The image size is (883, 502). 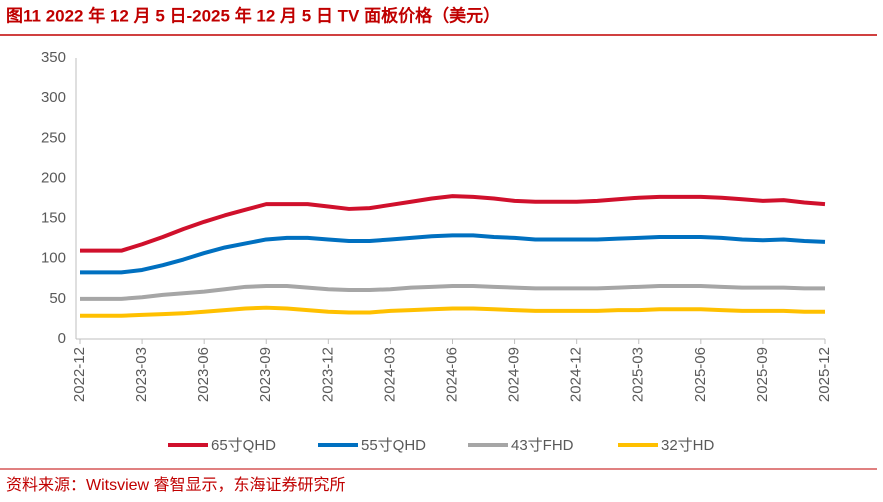 What do you see at coordinates (514, 374) in the screenshot?
I see `x-tick-label: 2024-09` at bounding box center [514, 374].